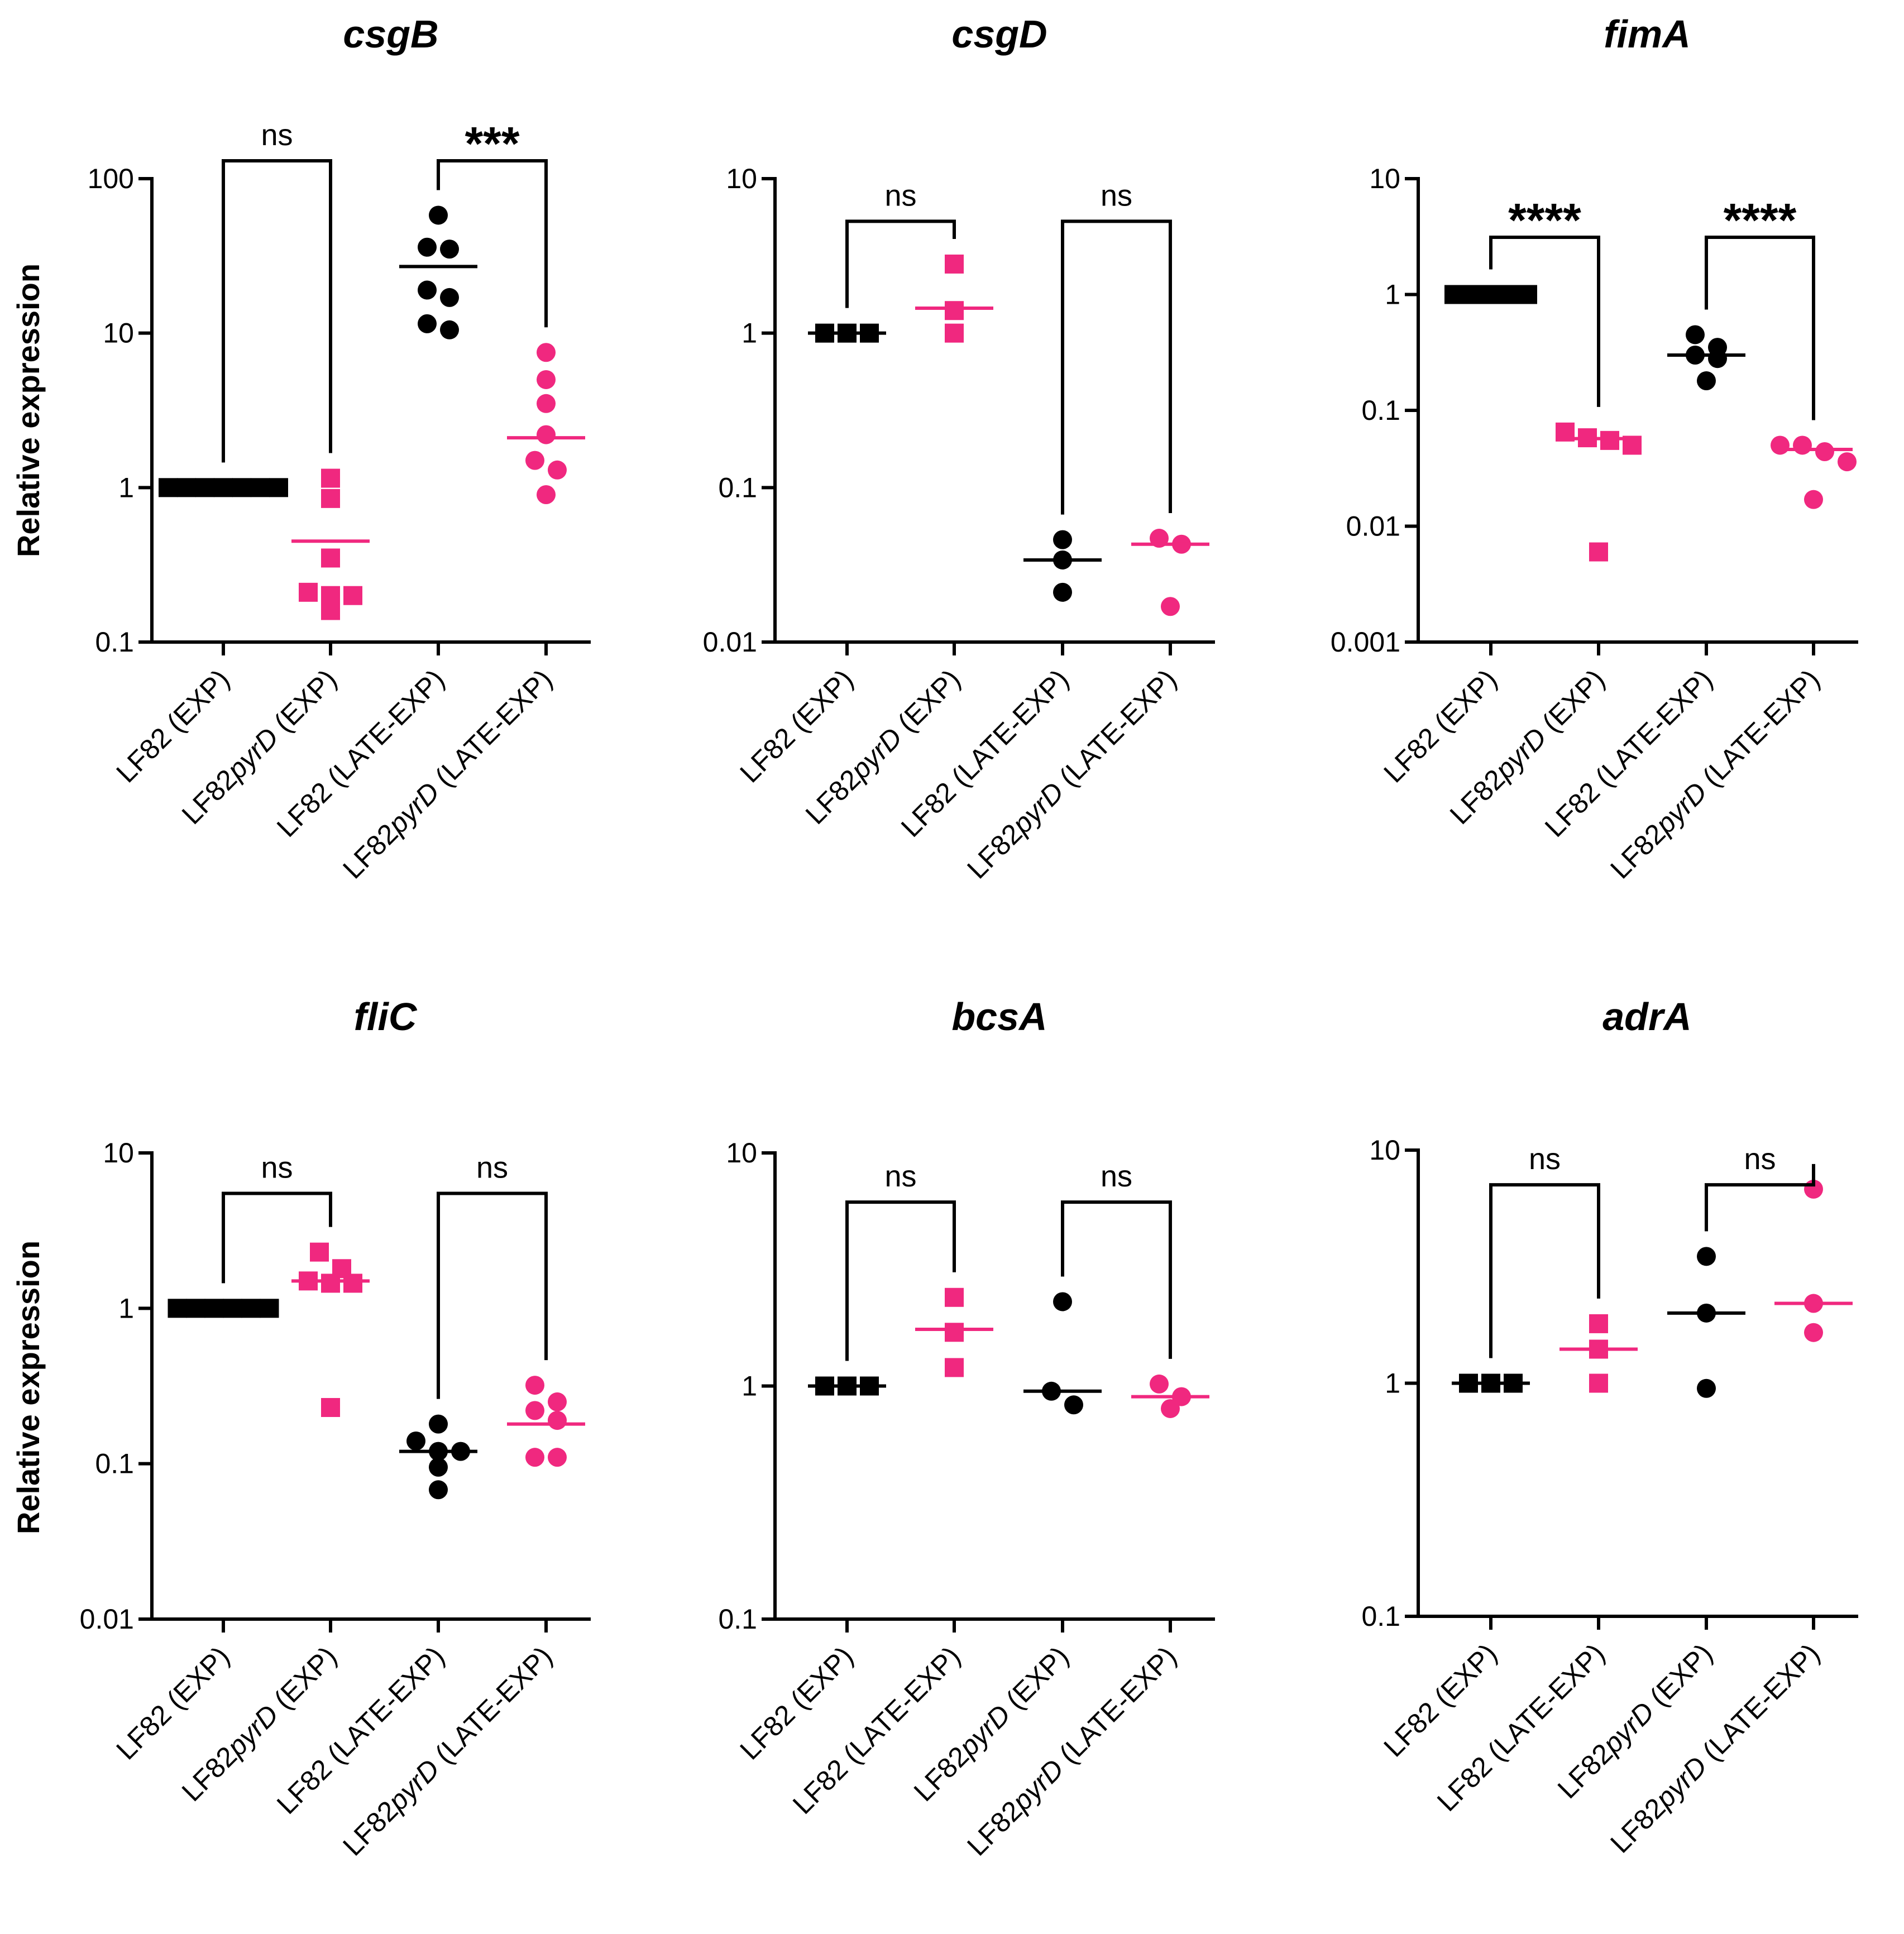 The image size is (1904, 1934). I want to click on chart-title: csgD, so click(999, 34).